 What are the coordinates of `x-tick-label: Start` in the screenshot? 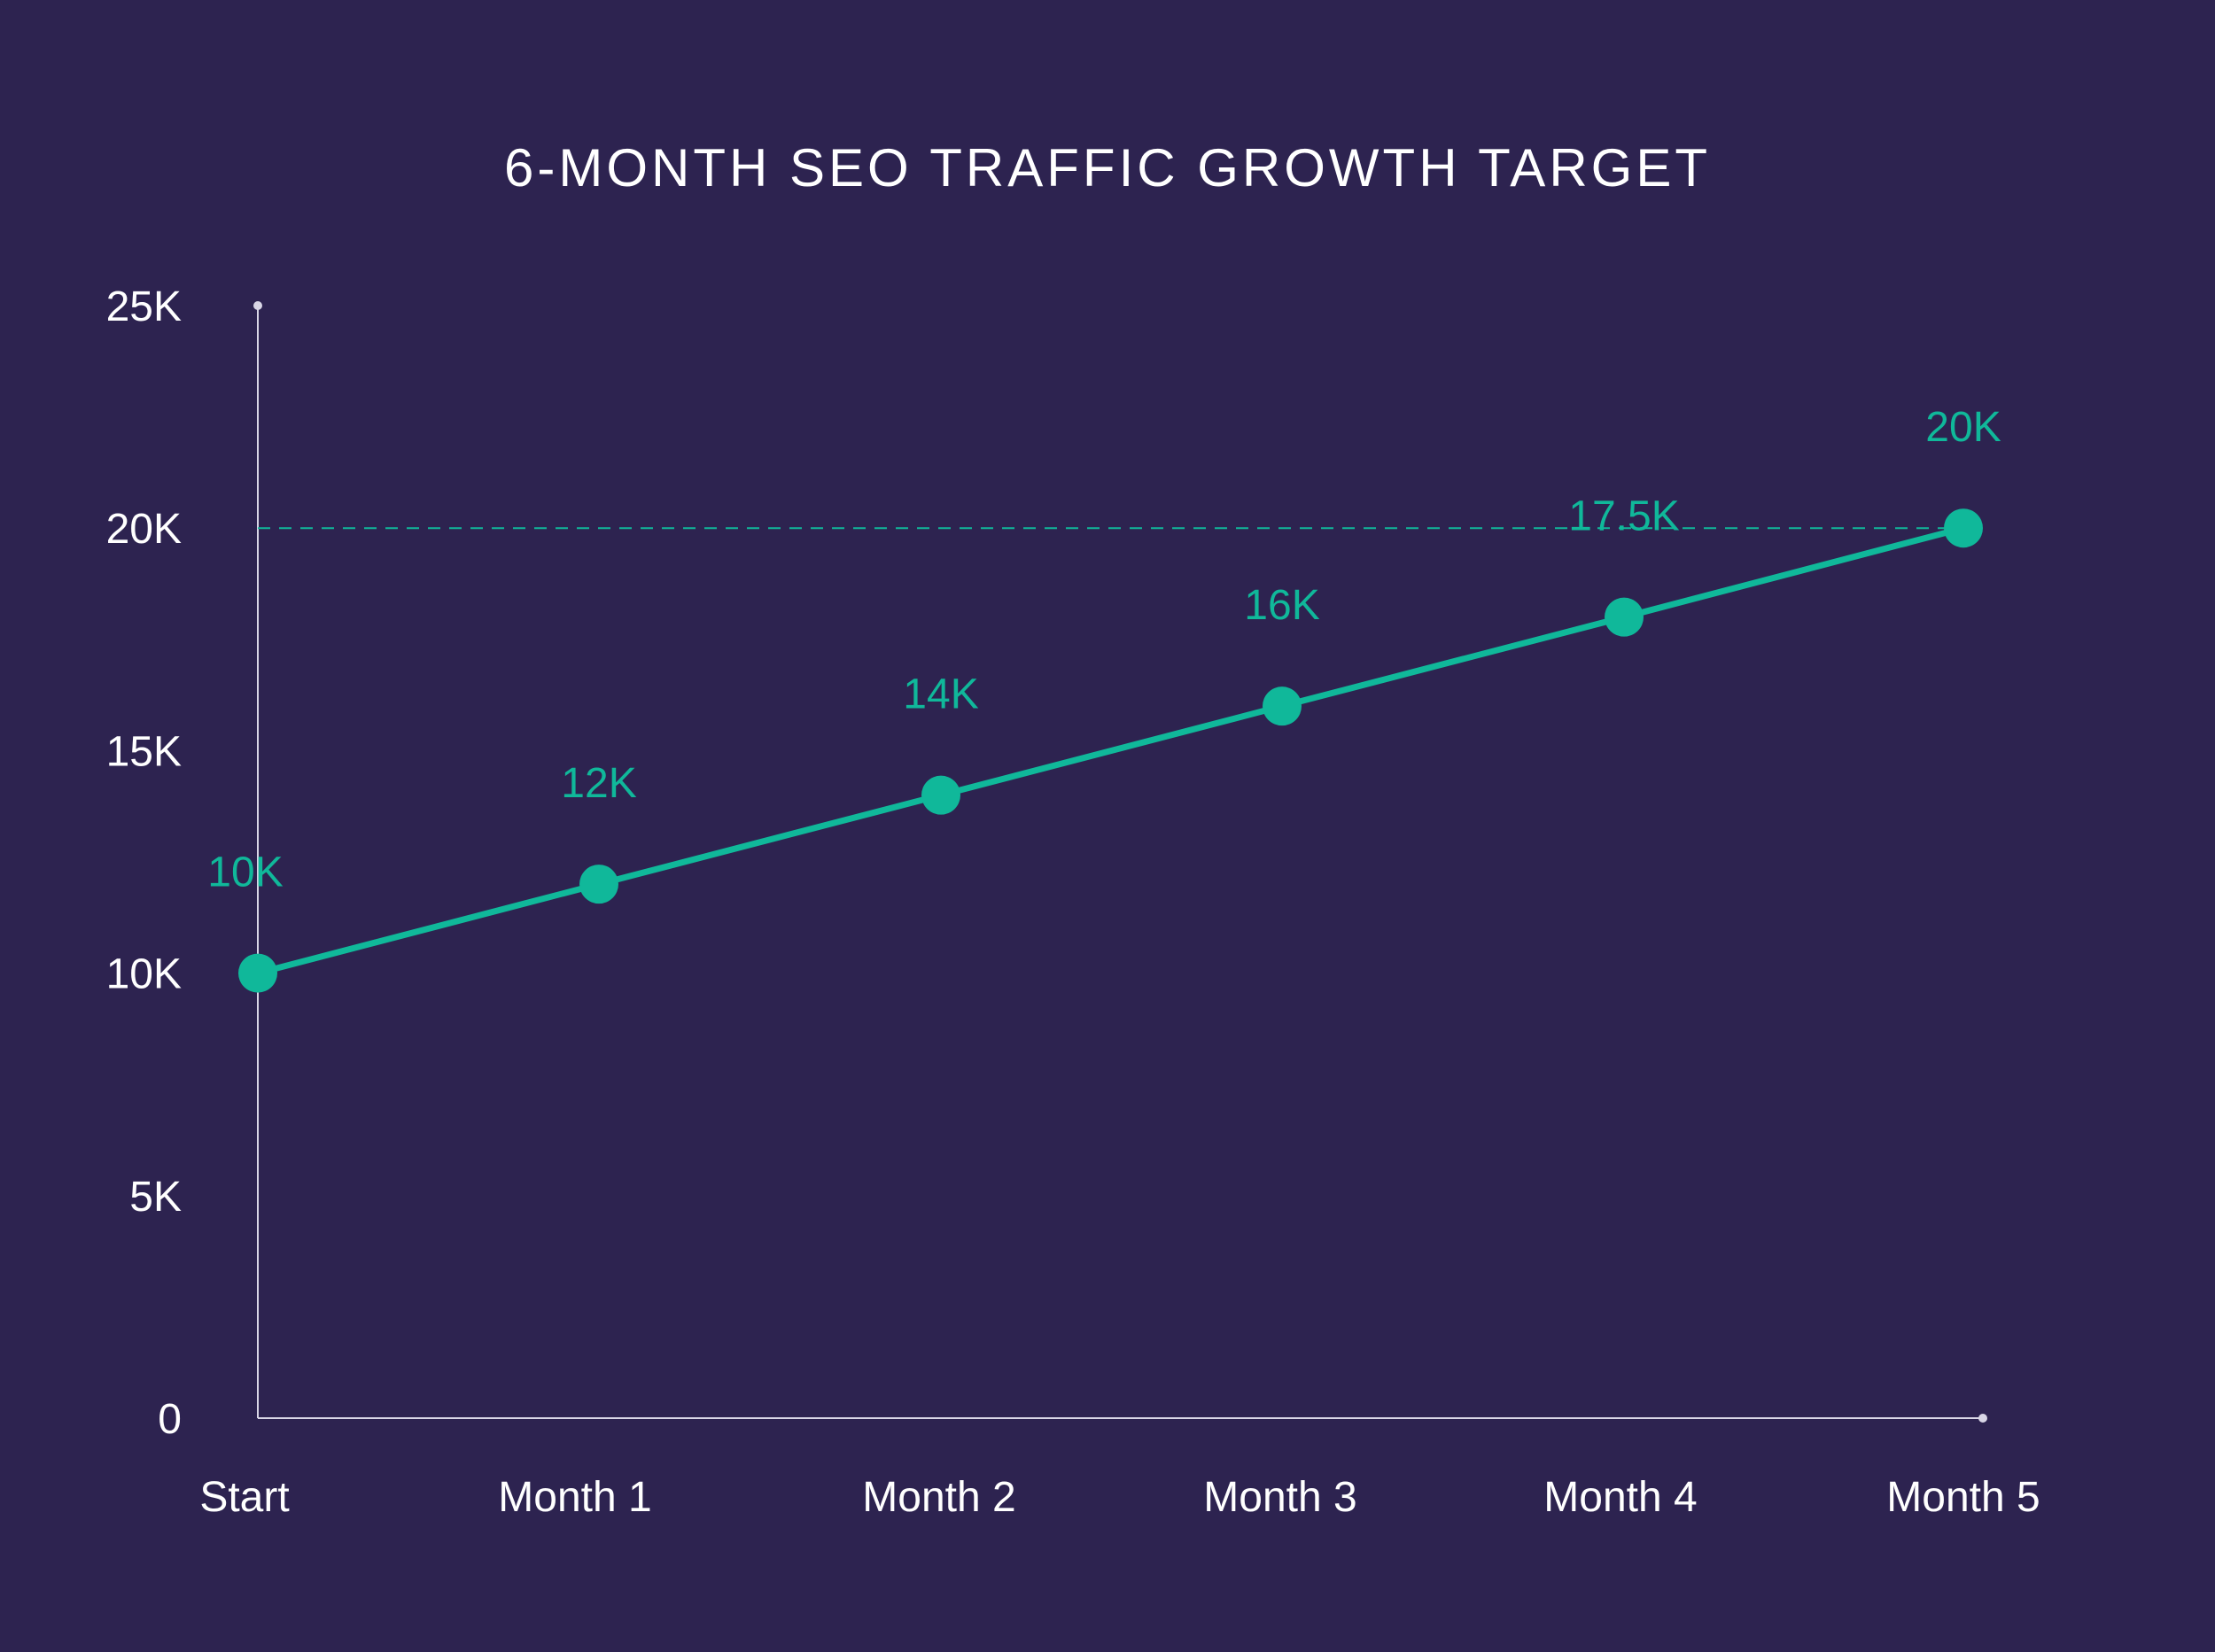 It's located at (244, 1497).